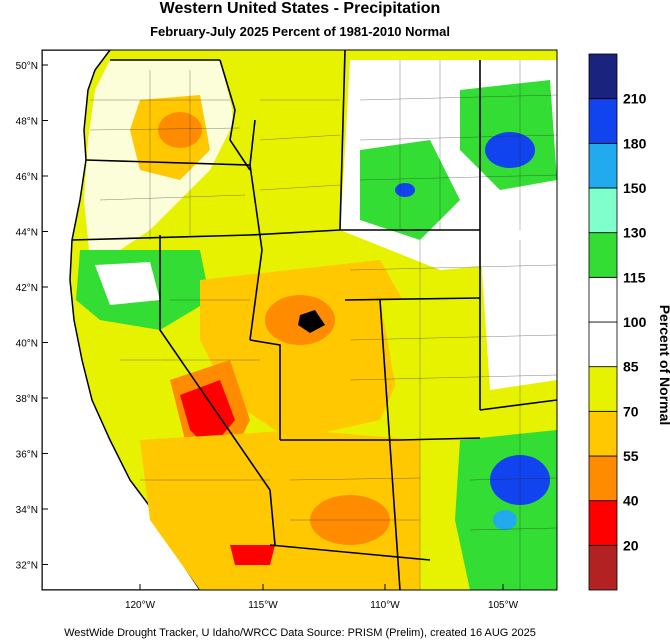 The width and height of the screenshot is (670, 643). What do you see at coordinates (635, 143) in the screenshot?
I see `legend-label: 180` at bounding box center [635, 143].